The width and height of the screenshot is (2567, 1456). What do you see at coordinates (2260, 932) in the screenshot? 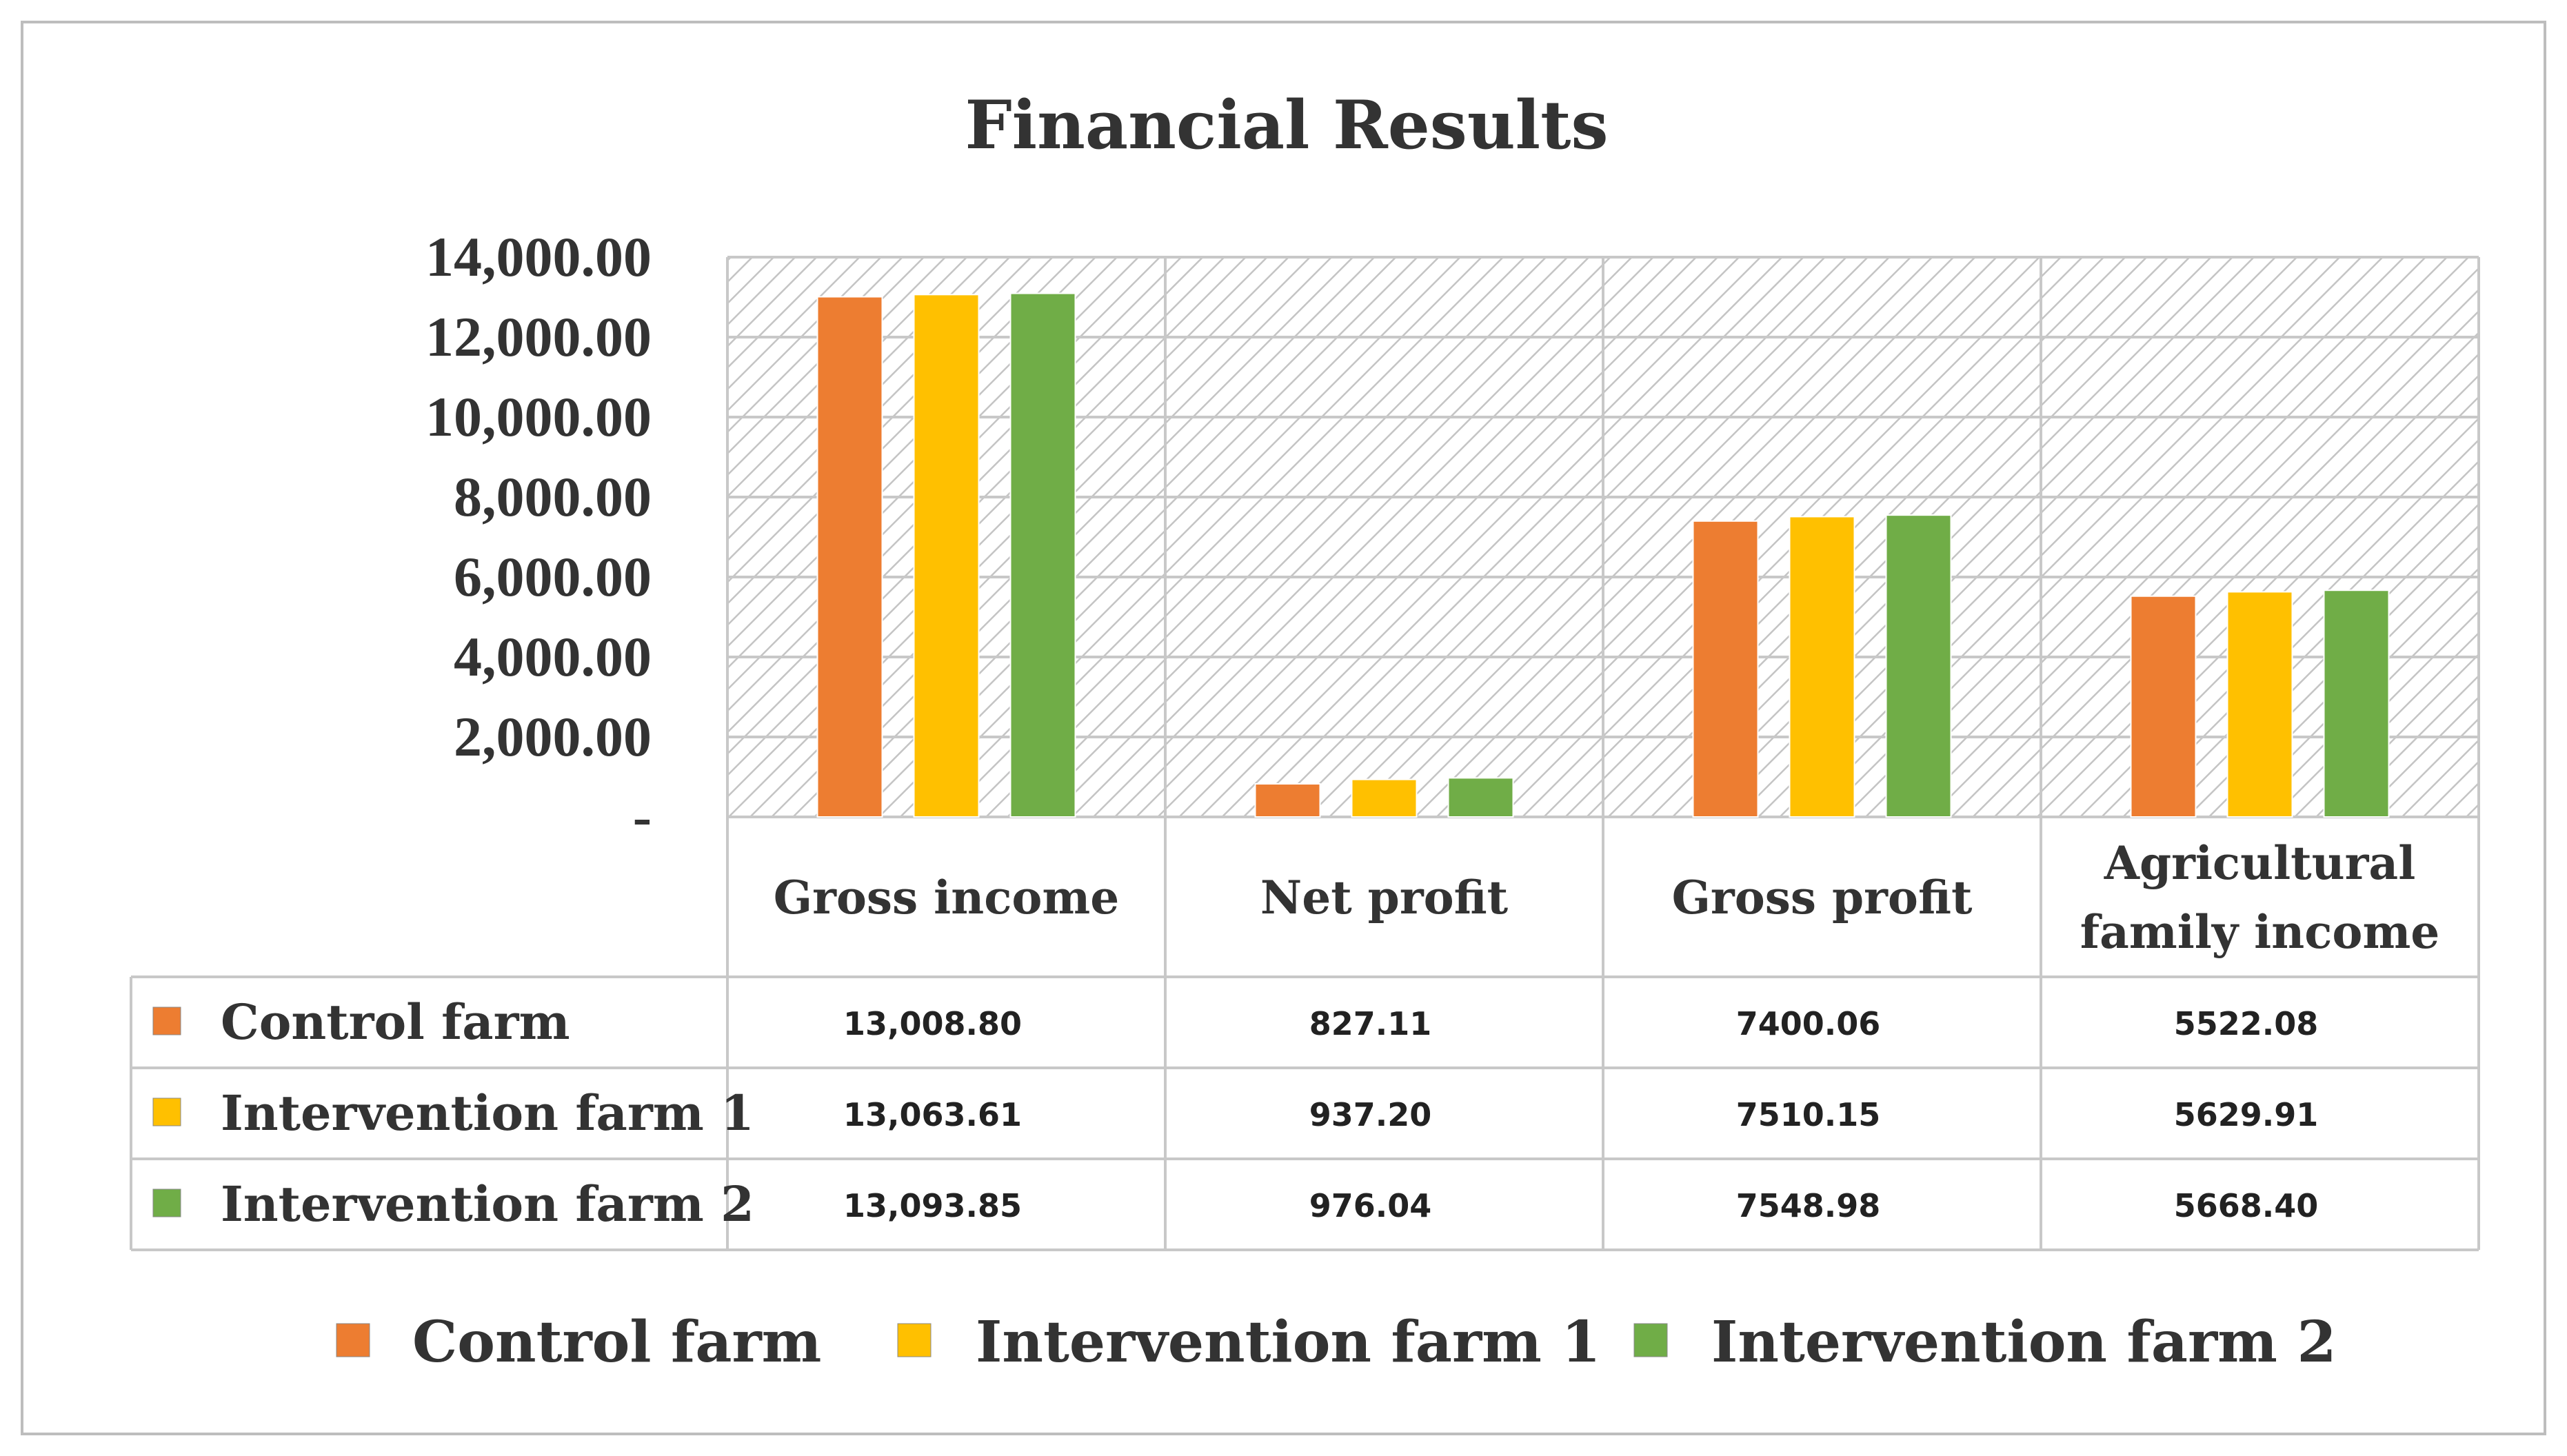
I see `category-label: family income` at bounding box center [2260, 932].